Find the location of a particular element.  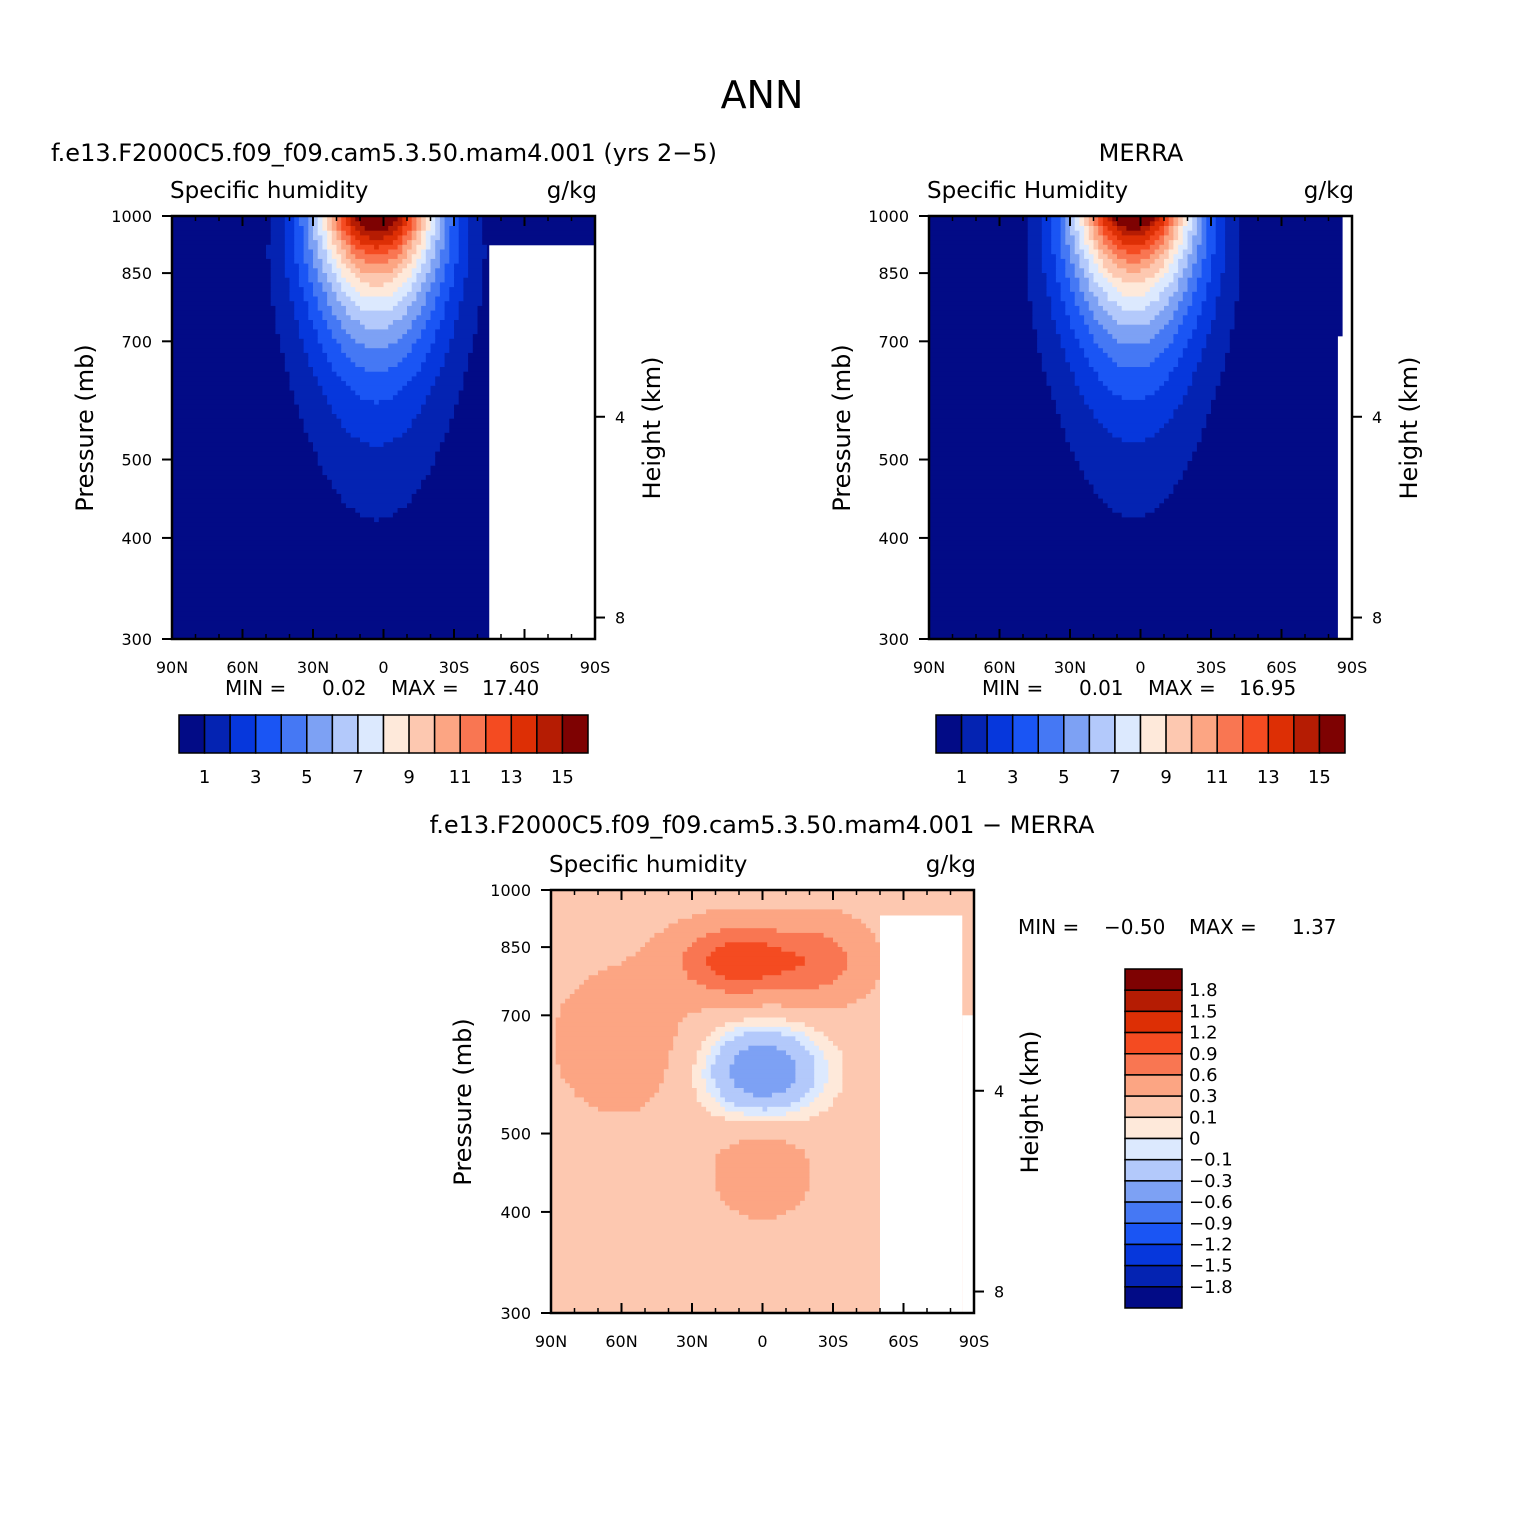

panel-obs-ytick-label: 300 is located at coordinates (893, 639).